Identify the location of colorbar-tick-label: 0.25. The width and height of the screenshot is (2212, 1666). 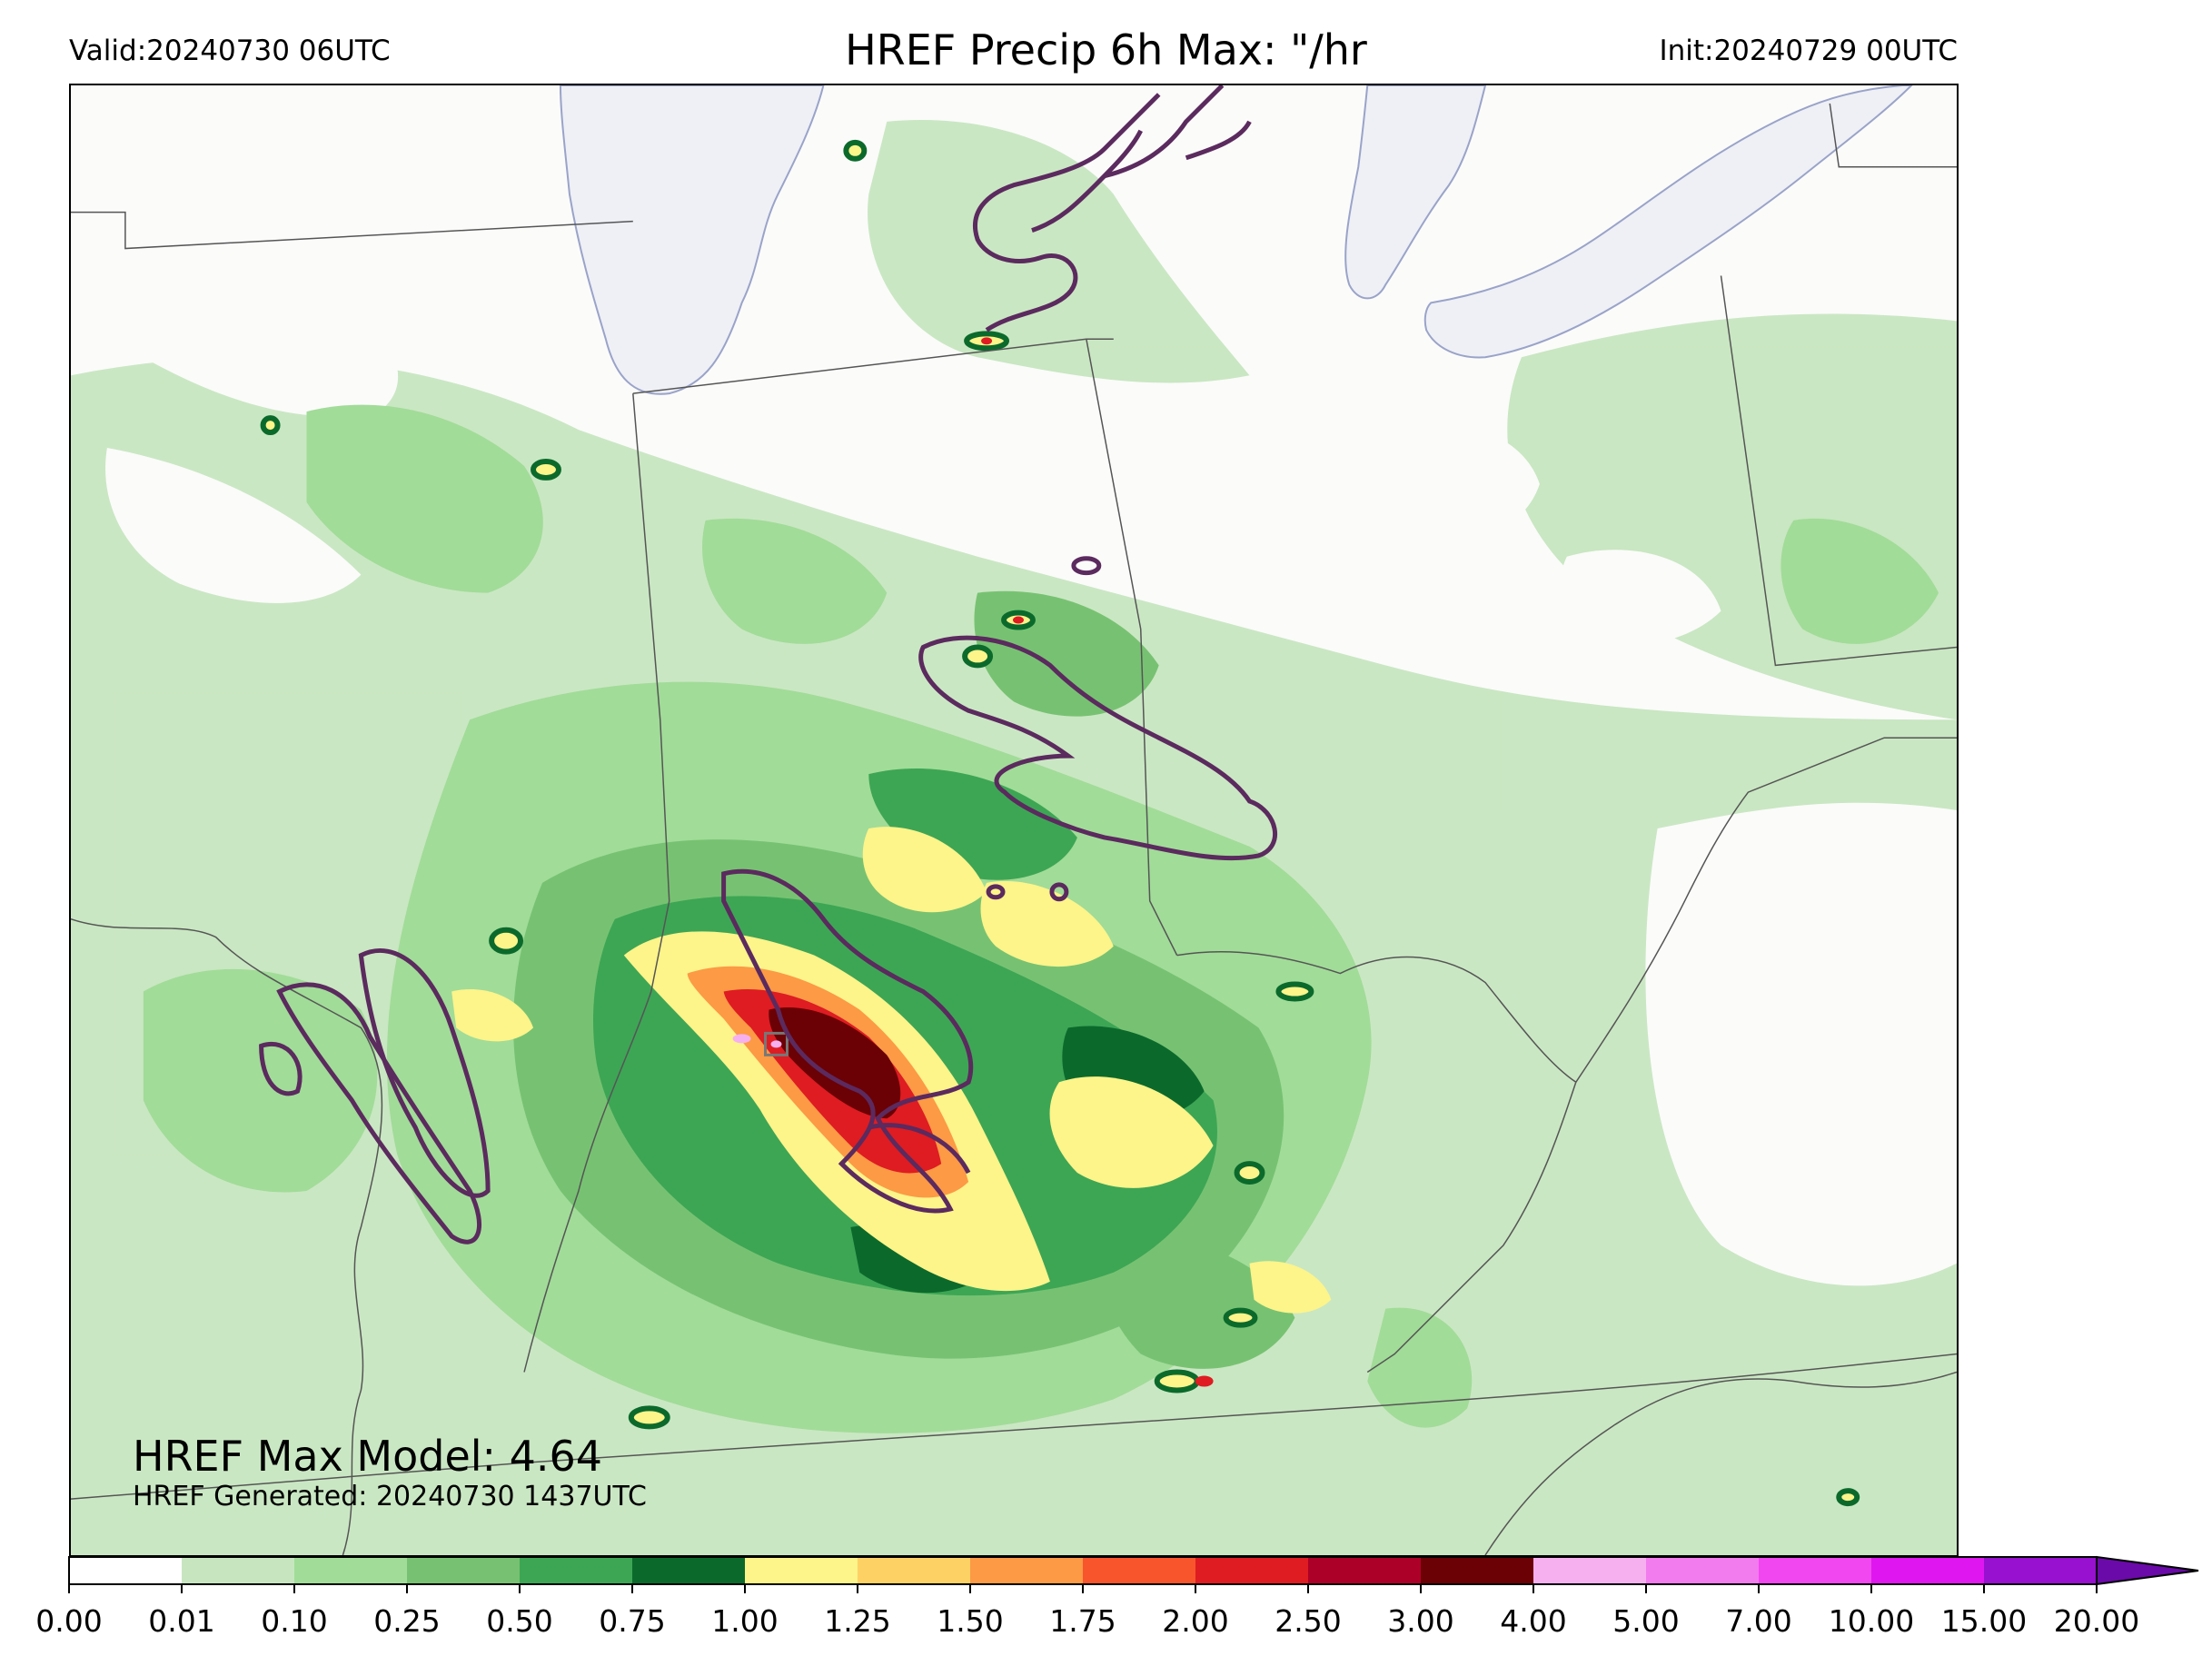
(406, 1621).